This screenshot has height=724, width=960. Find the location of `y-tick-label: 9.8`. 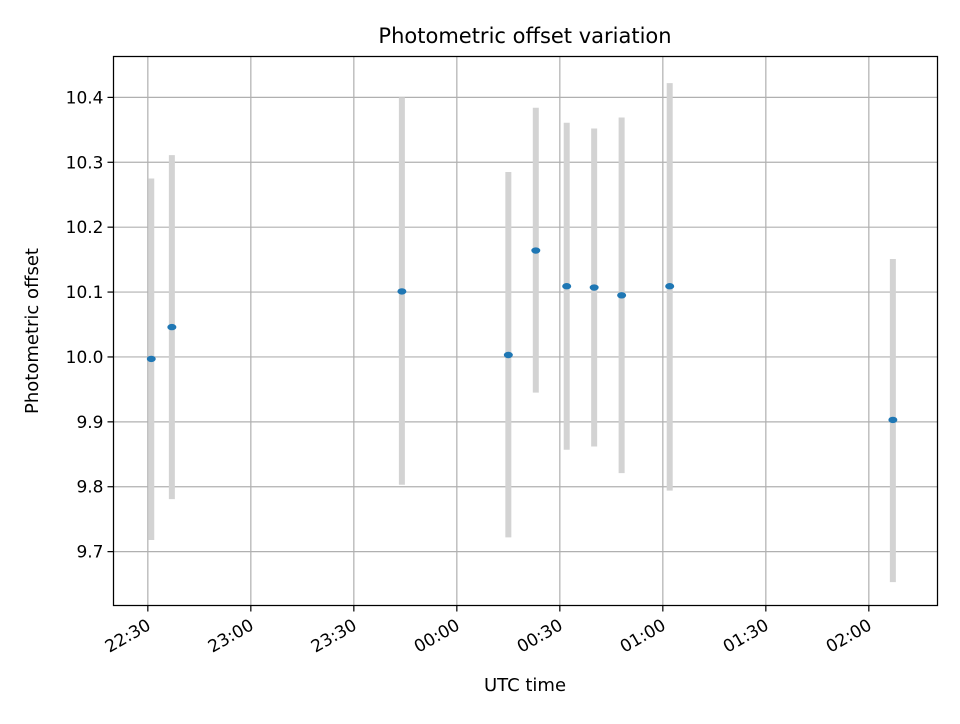

y-tick-label: 9.8 is located at coordinates (89, 488).